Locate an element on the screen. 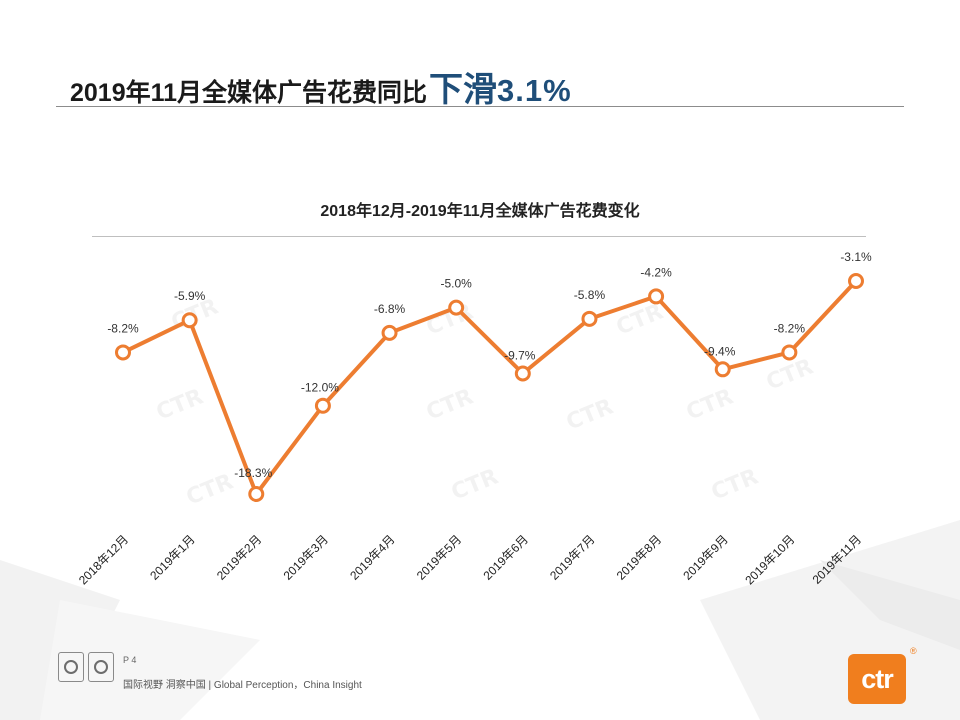  page-title-emphasis: 下滑 is located at coordinates (463, 90).